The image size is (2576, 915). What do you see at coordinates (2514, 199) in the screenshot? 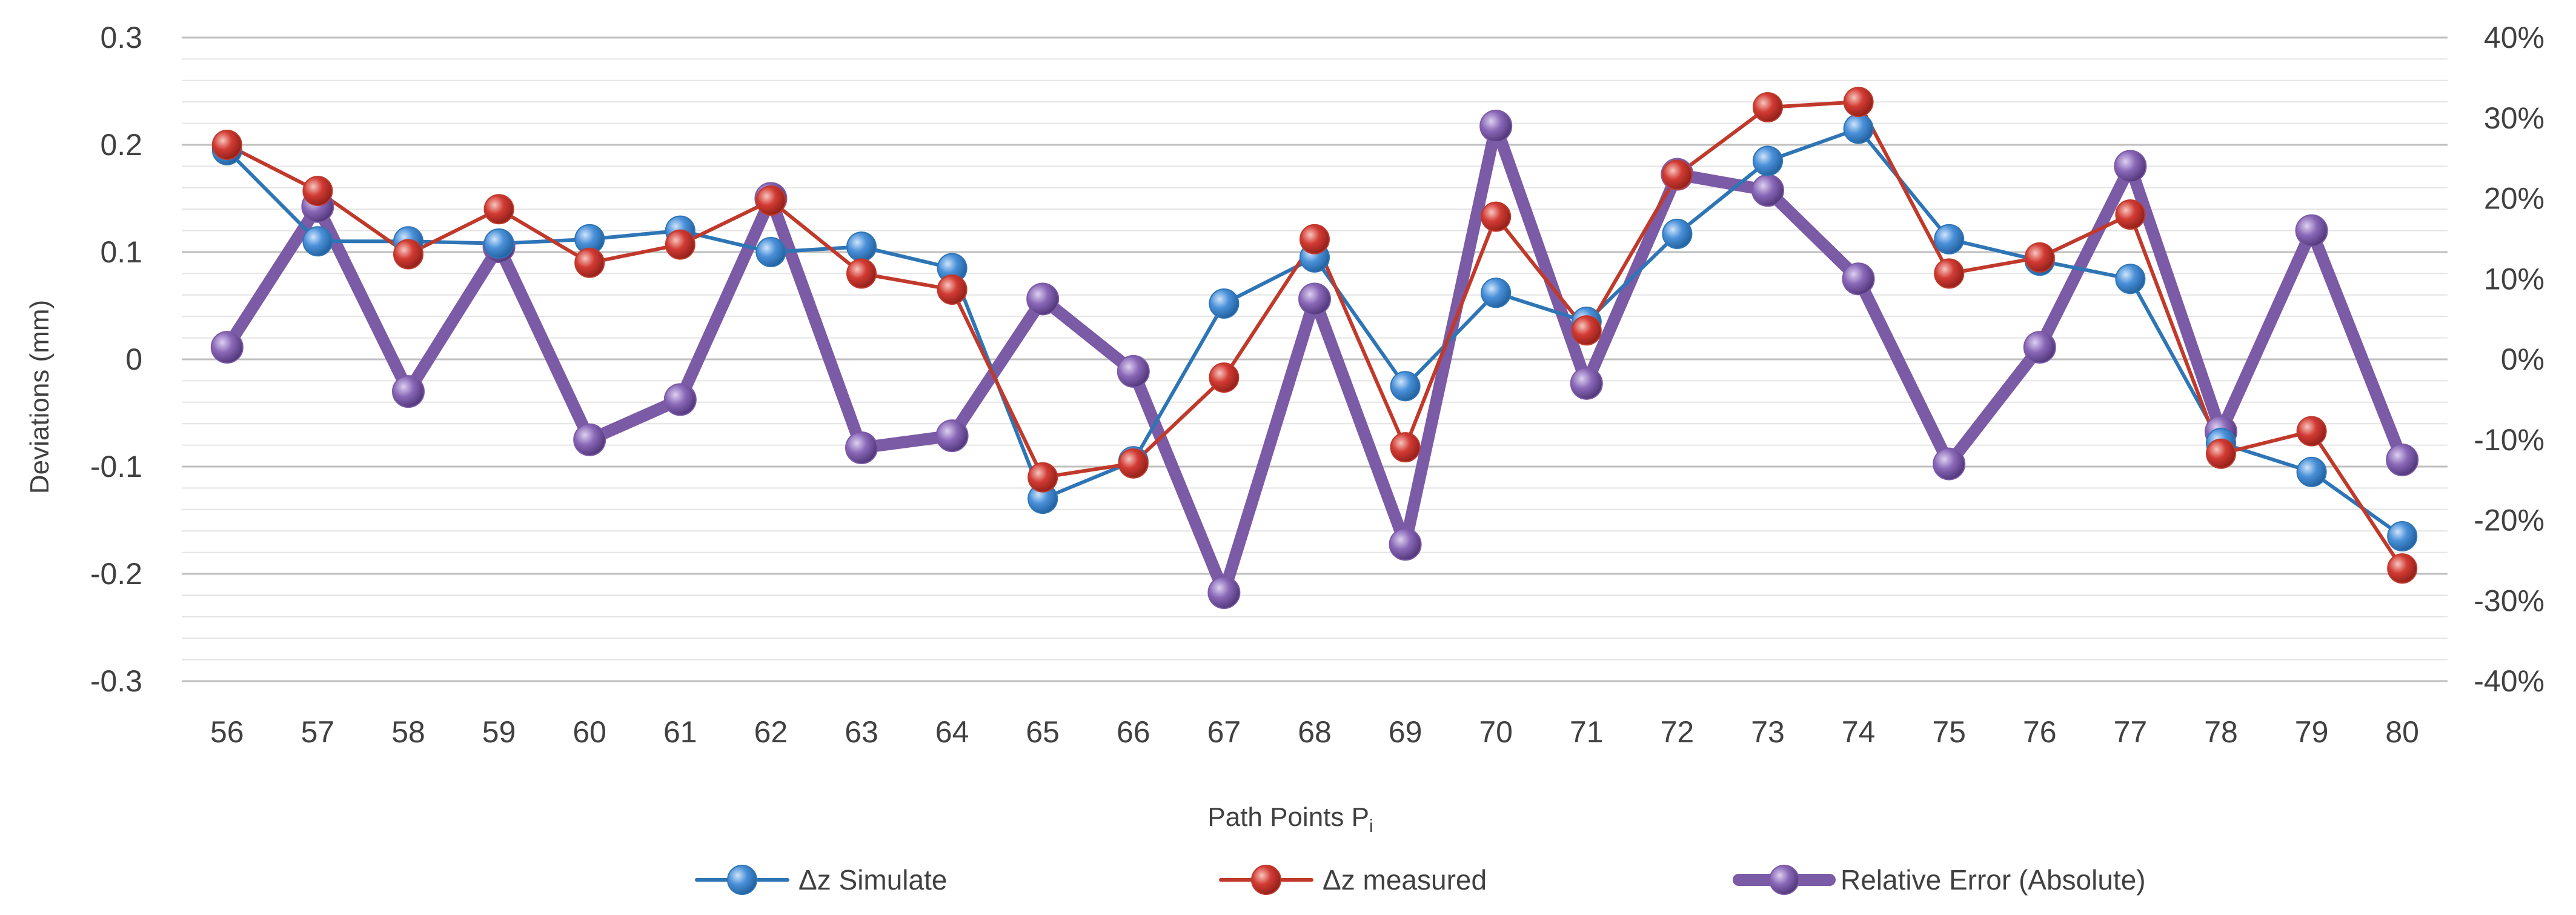
I see `y2-tick-label: 20%` at bounding box center [2514, 199].